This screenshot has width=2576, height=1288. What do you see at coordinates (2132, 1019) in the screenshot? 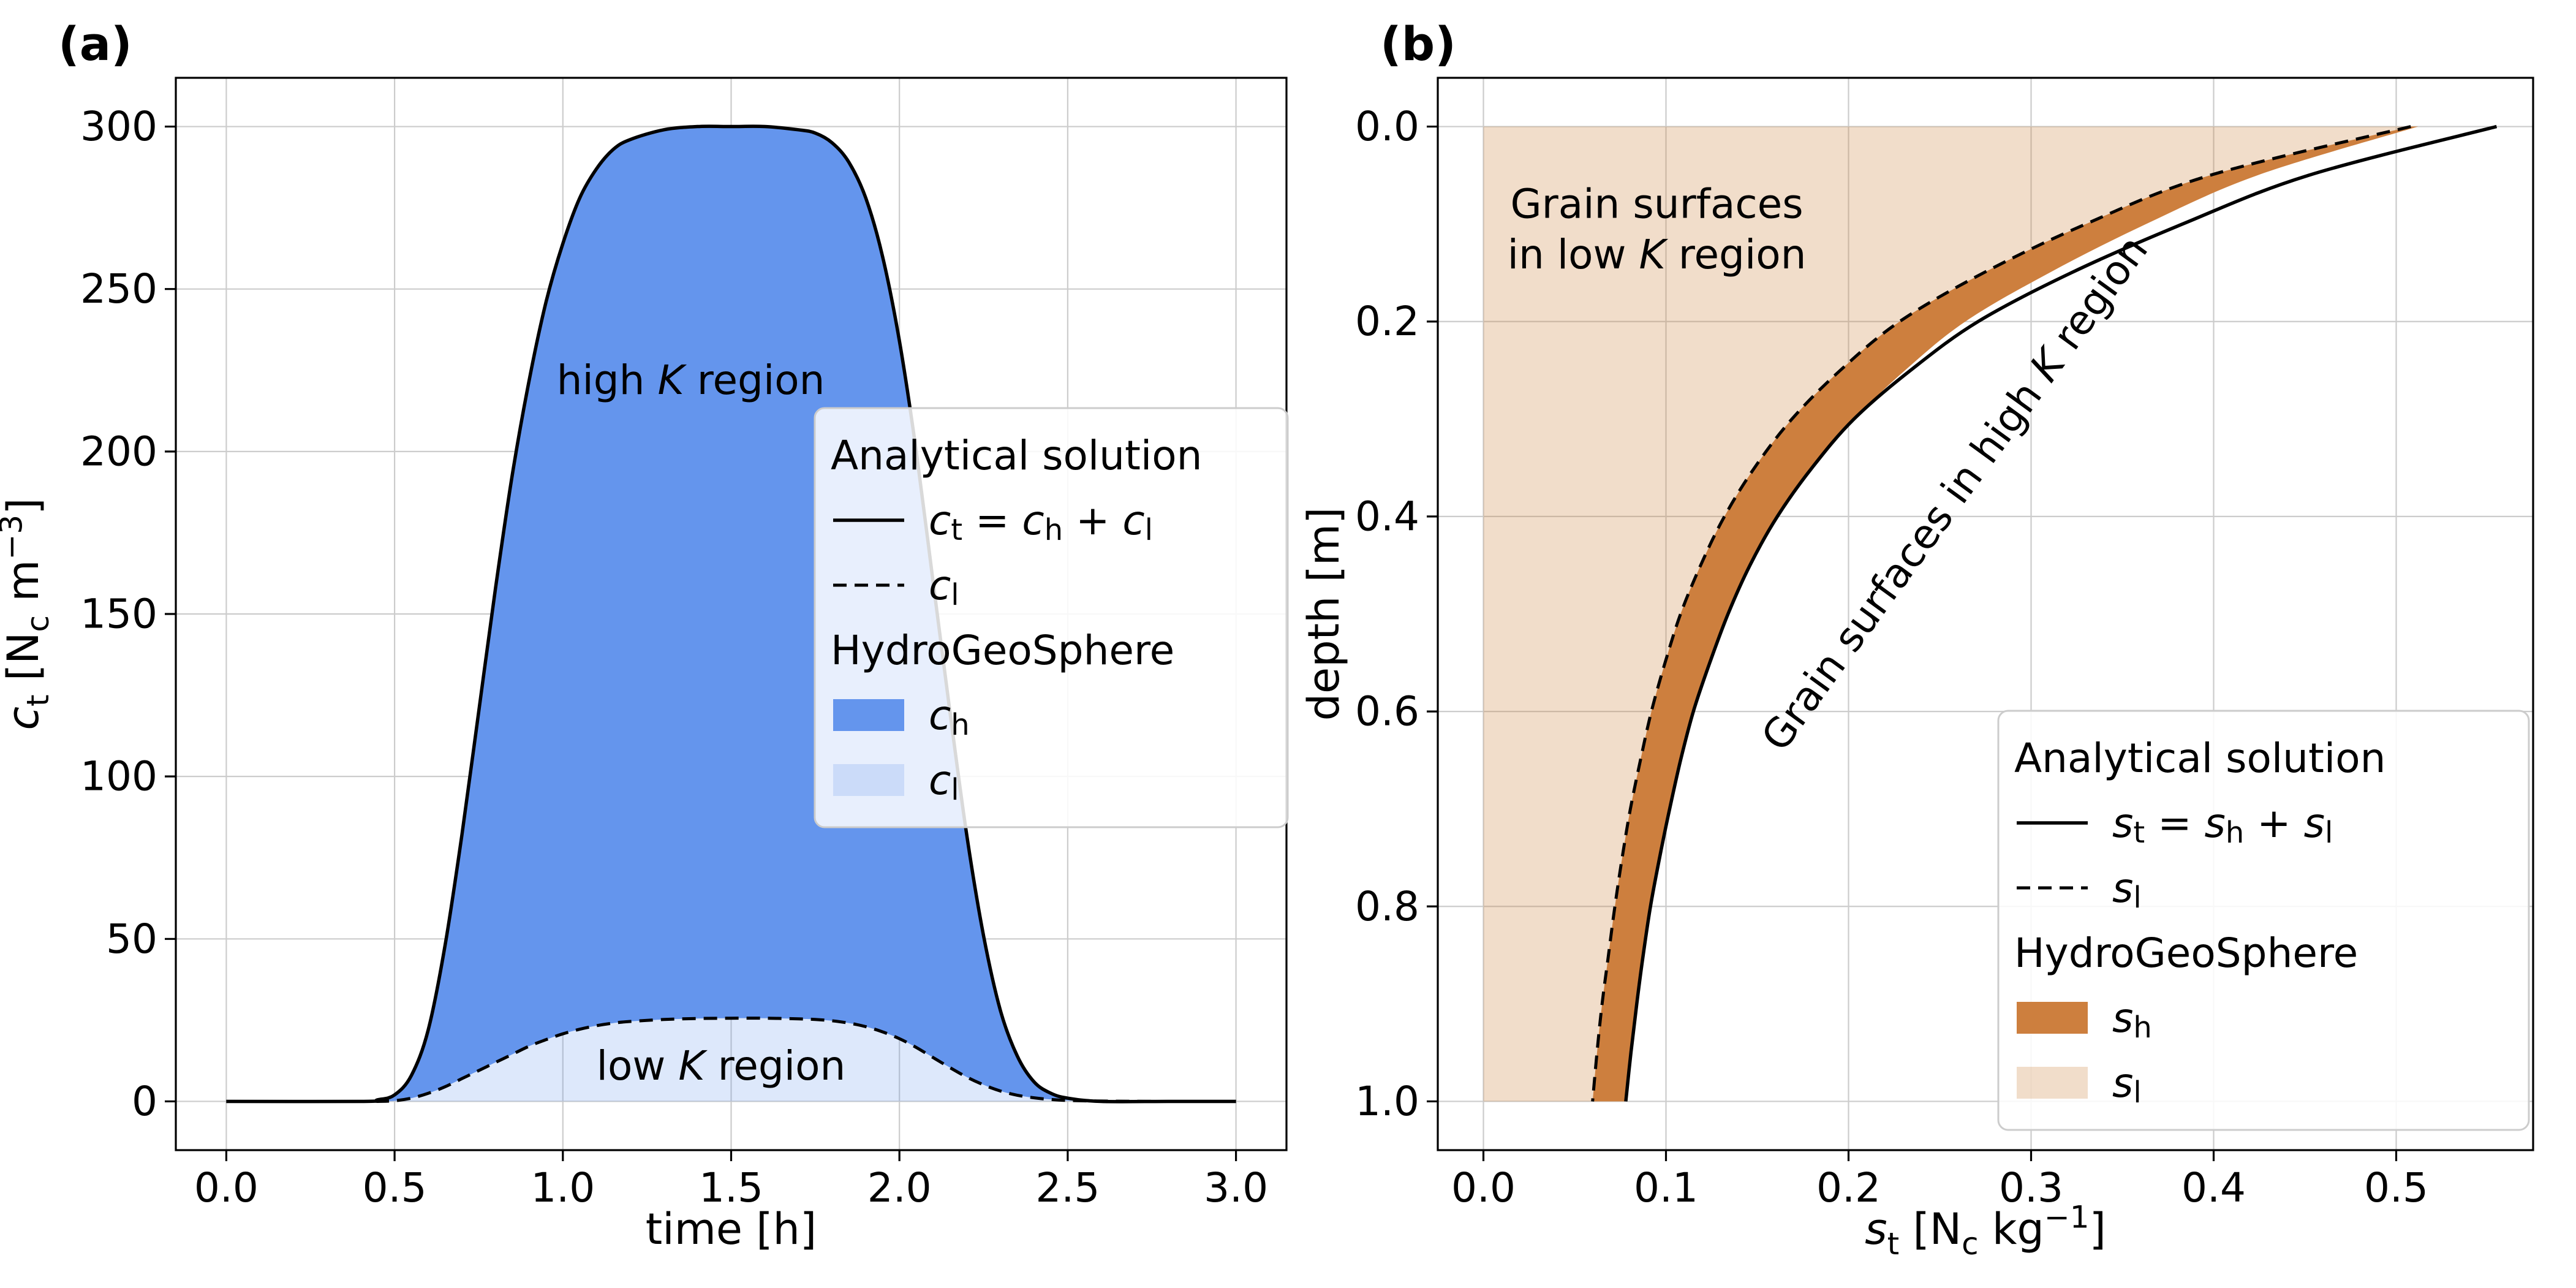
I see `legend-entry-label: sh` at bounding box center [2132, 1019].